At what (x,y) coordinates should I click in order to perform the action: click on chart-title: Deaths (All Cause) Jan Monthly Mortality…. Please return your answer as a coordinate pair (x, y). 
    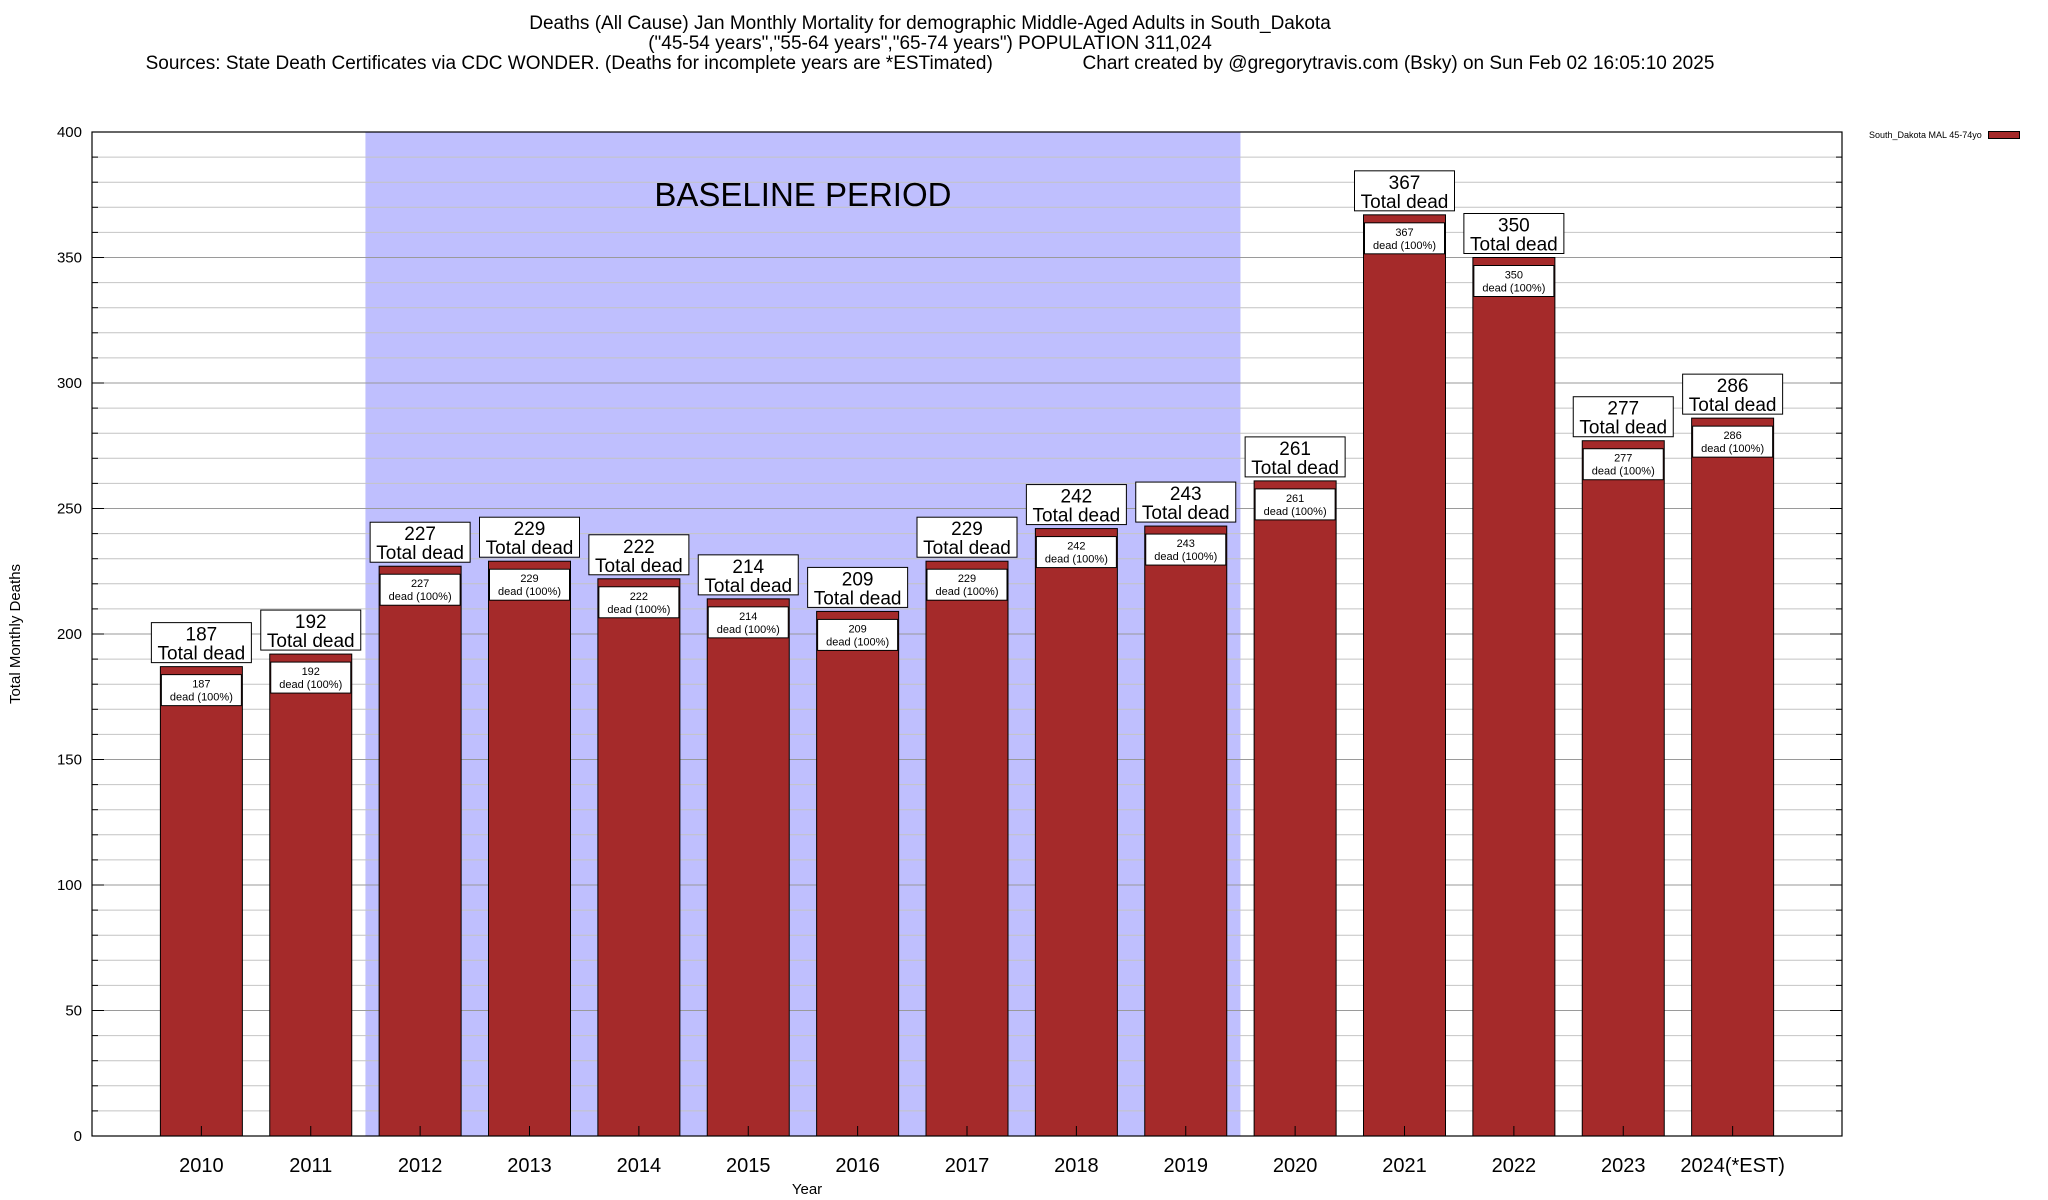
    Looking at the image, I should click on (930, 23).